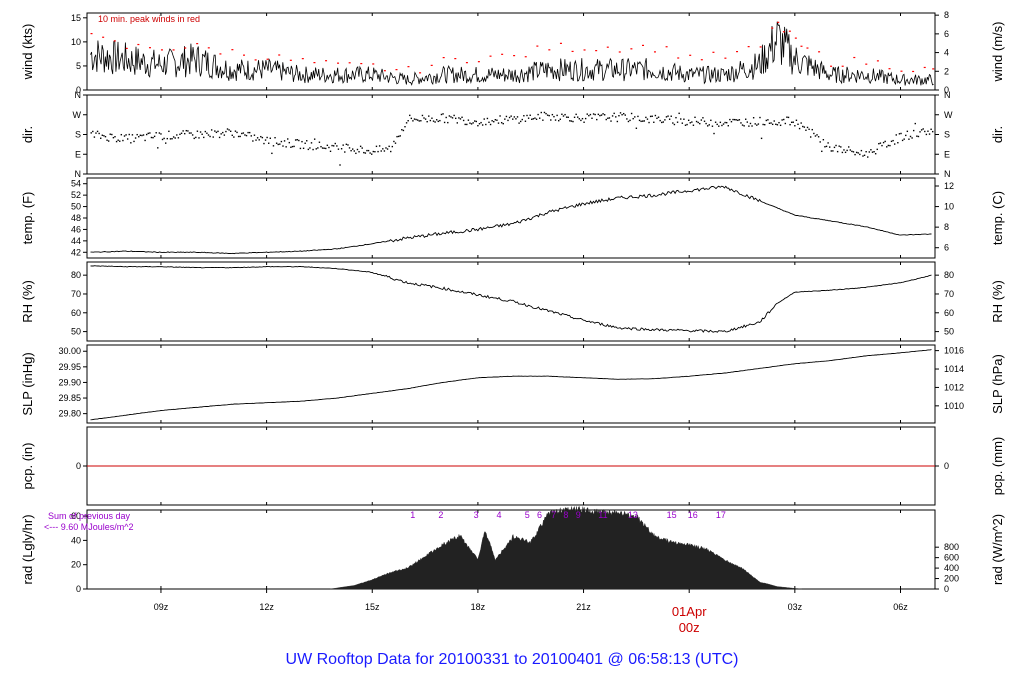 This screenshot has height=700, width=1024. What do you see at coordinates (76, 18) in the screenshot?
I see `wind-ytick-label-left: 15` at bounding box center [76, 18].